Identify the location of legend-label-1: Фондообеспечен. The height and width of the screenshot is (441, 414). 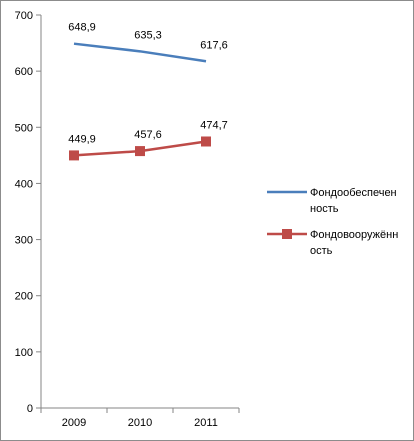
(353, 193).